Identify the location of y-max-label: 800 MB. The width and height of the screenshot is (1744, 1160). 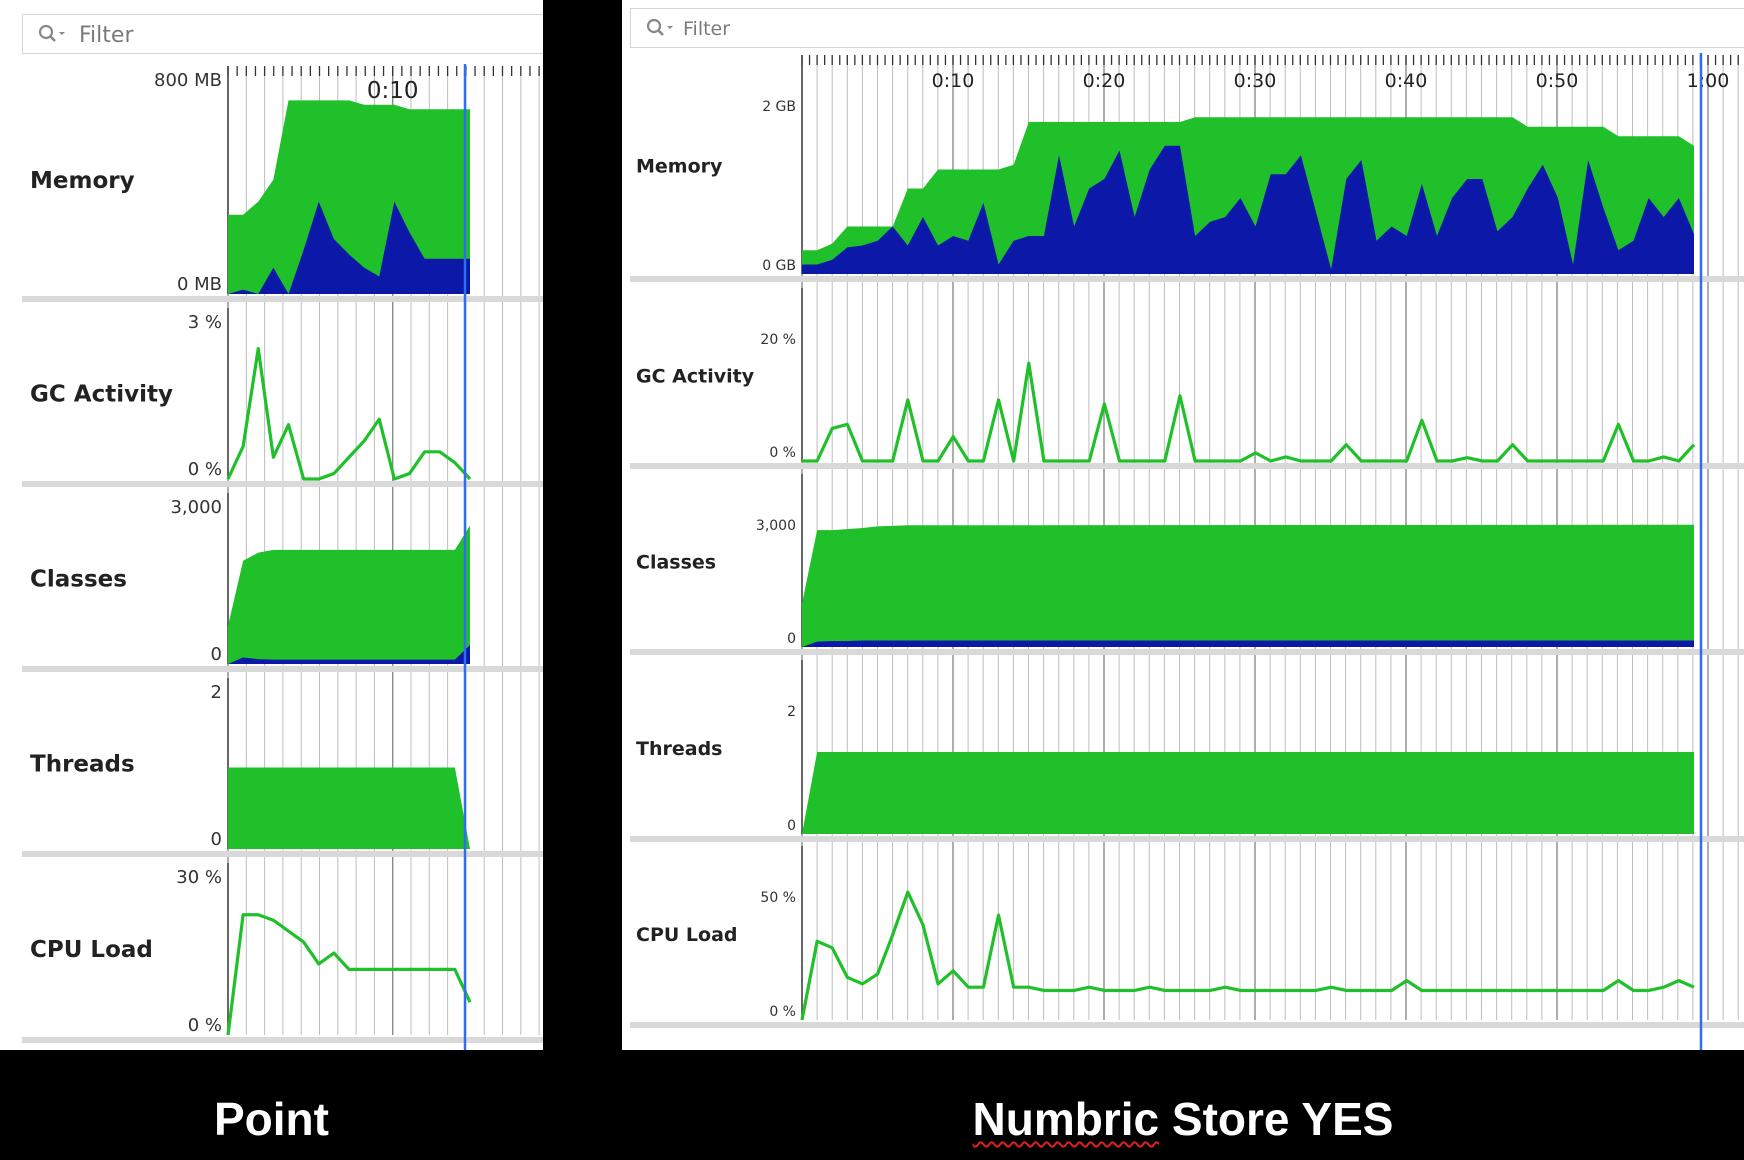
(188, 80).